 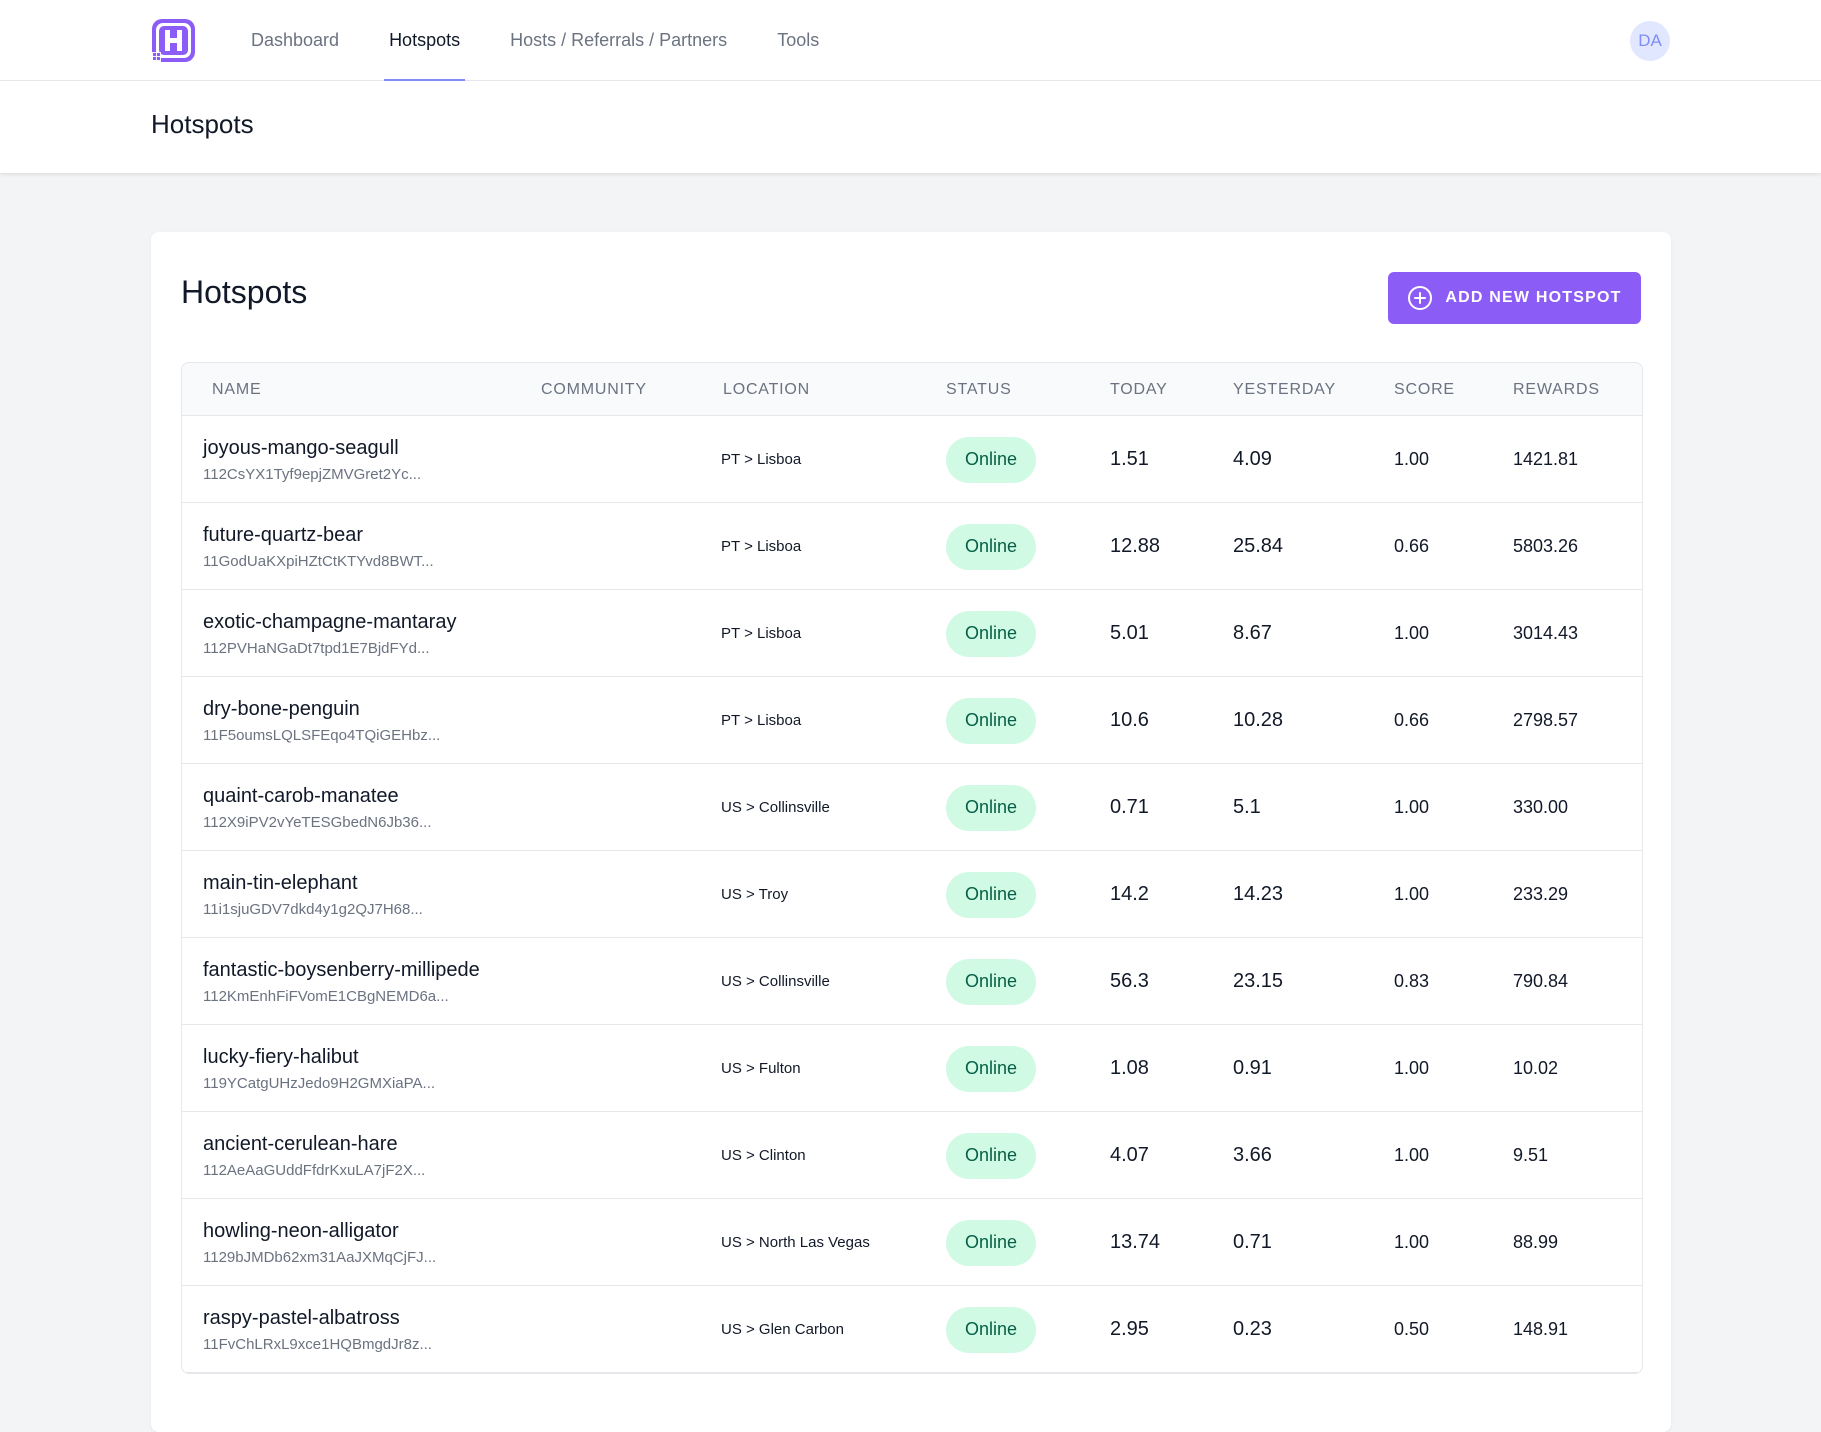 I want to click on rewards-cell: 10.02, so click(x=1536, y=1068).